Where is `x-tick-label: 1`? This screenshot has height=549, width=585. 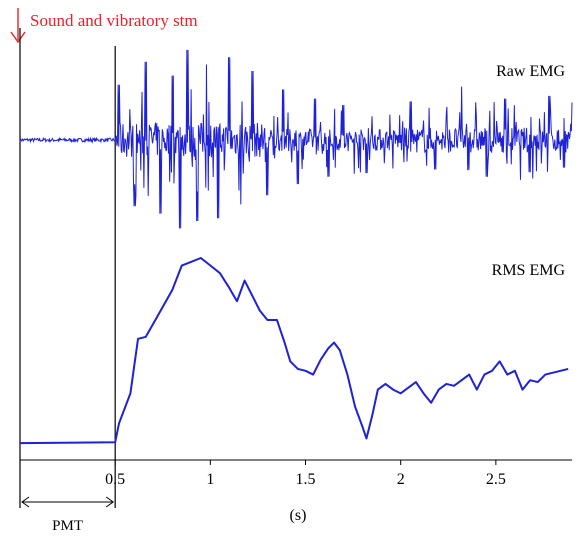 x-tick-label: 1 is located at coordinates (210, 479).